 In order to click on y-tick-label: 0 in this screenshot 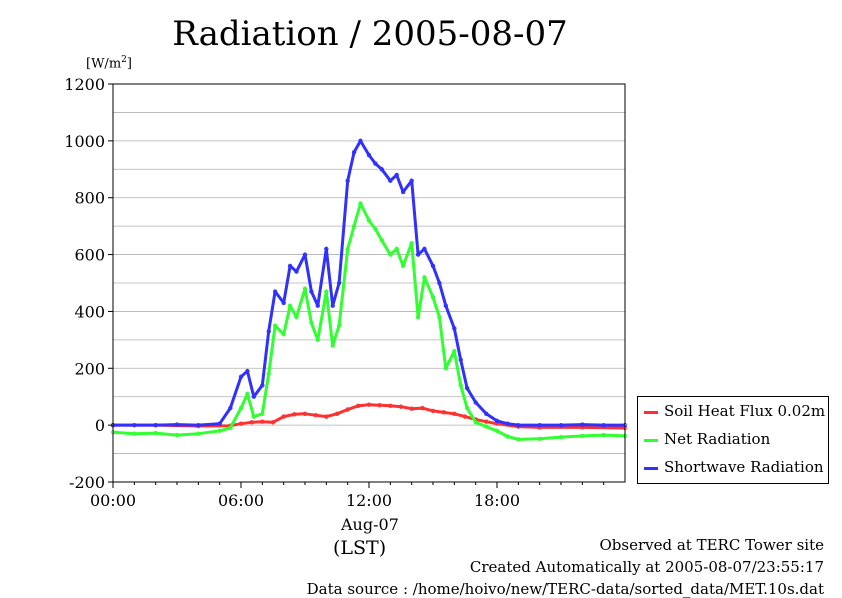, I will do `click(100, 425)`.